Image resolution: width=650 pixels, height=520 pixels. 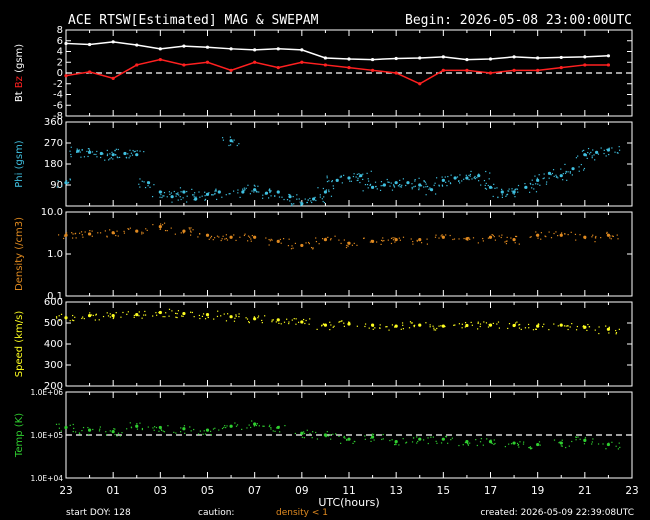 I want to click on y-tick-label: 1.0E+04, so click(x=47, y=478).